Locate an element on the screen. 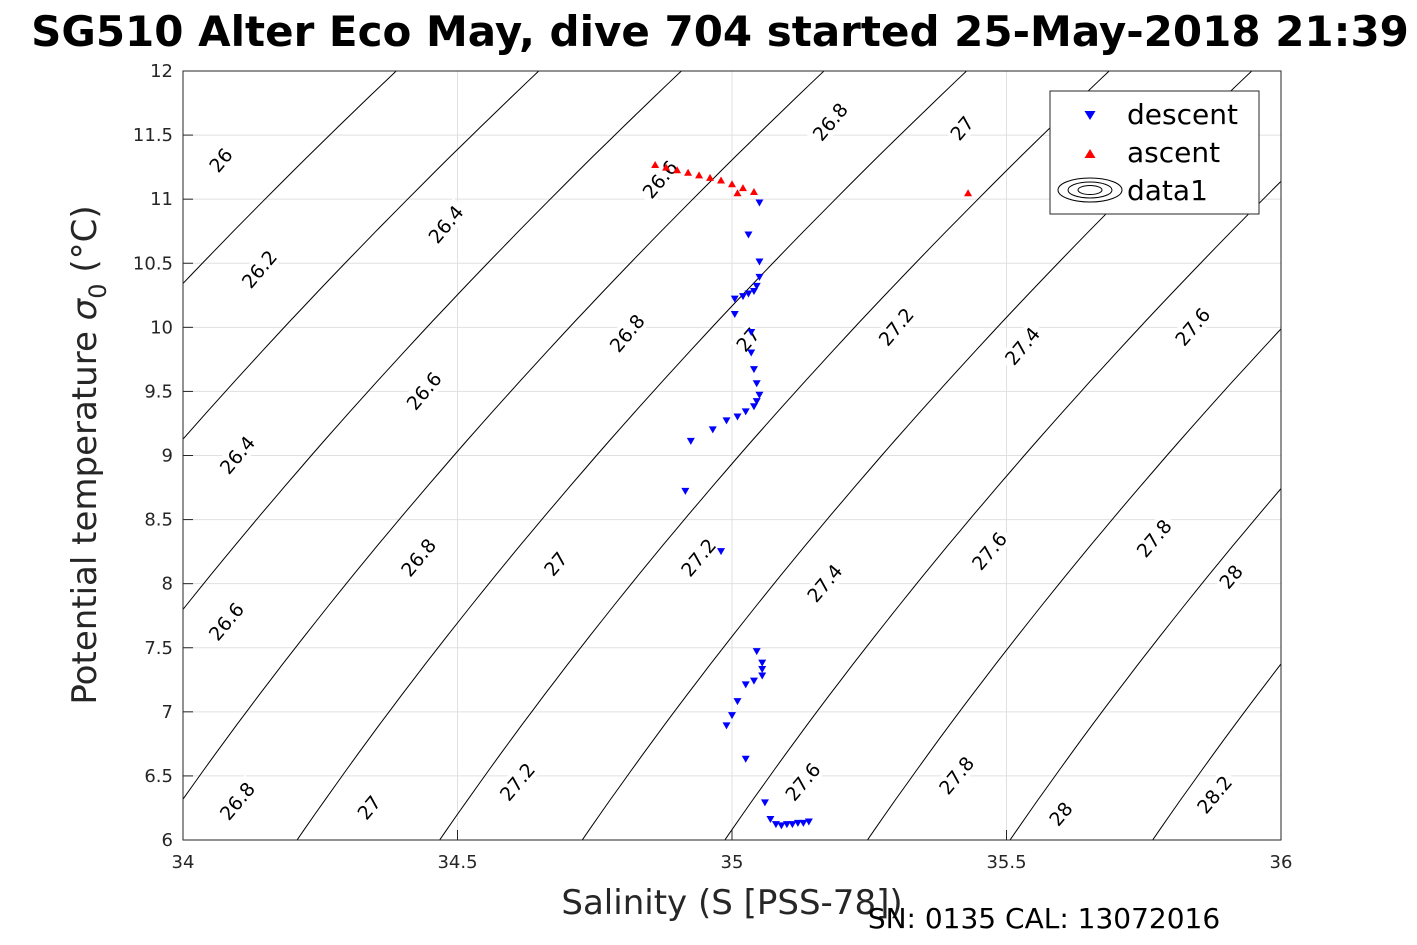 This screenshot has width=1417, height=945. legend: descent ascent data1 is located at coordinates (1154, 152).